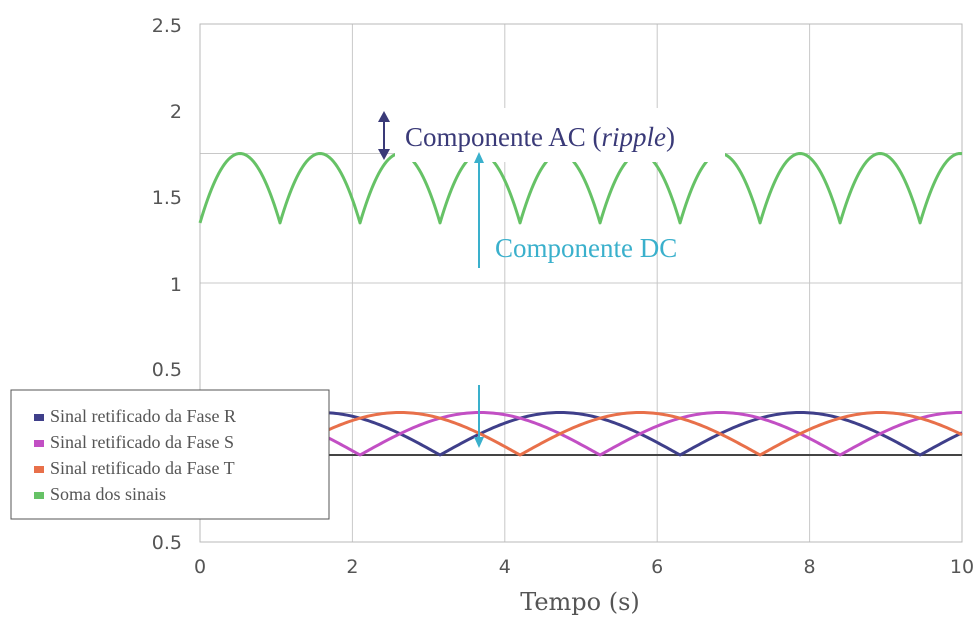 The image size is (974, 619). What do you see at coordinates (176, 285) in the screenshot?
I see `y-tick-label: 1` at bounding box center [176, 285].